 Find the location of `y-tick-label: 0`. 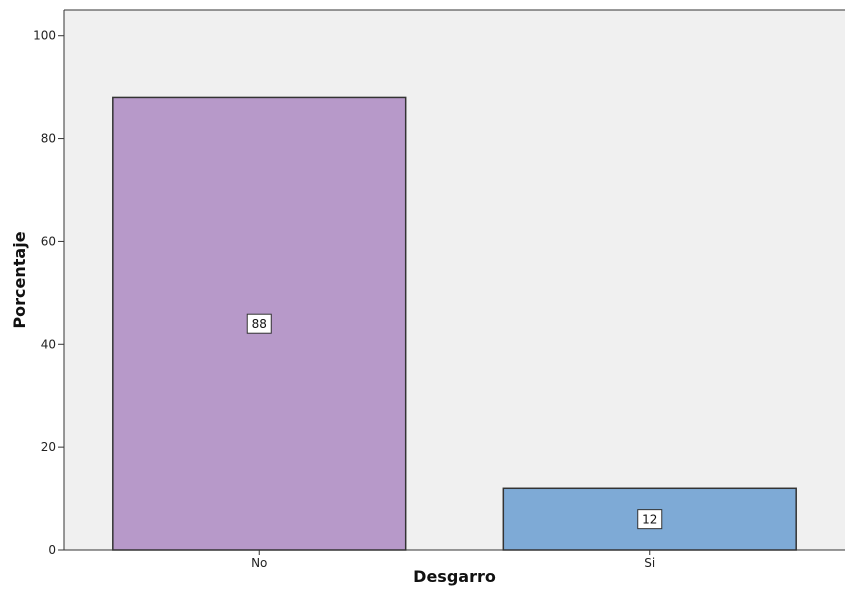

y-tick-label: 0 is located at coordinates (52, 550).